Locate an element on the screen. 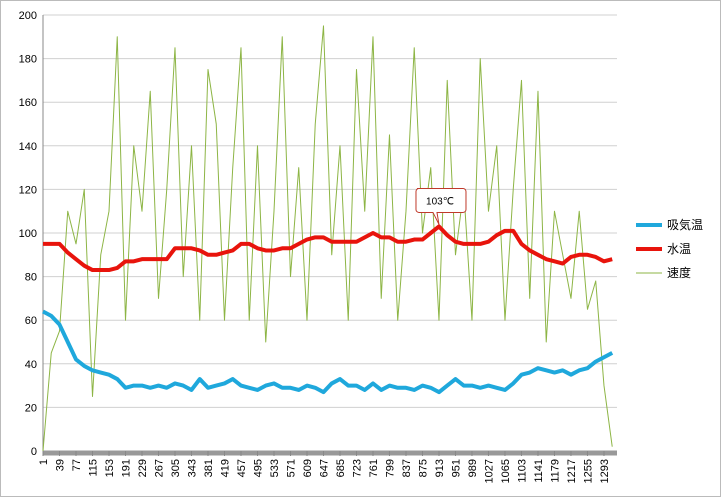  x-tick-label: 951 is located at coordinates (456, 468).